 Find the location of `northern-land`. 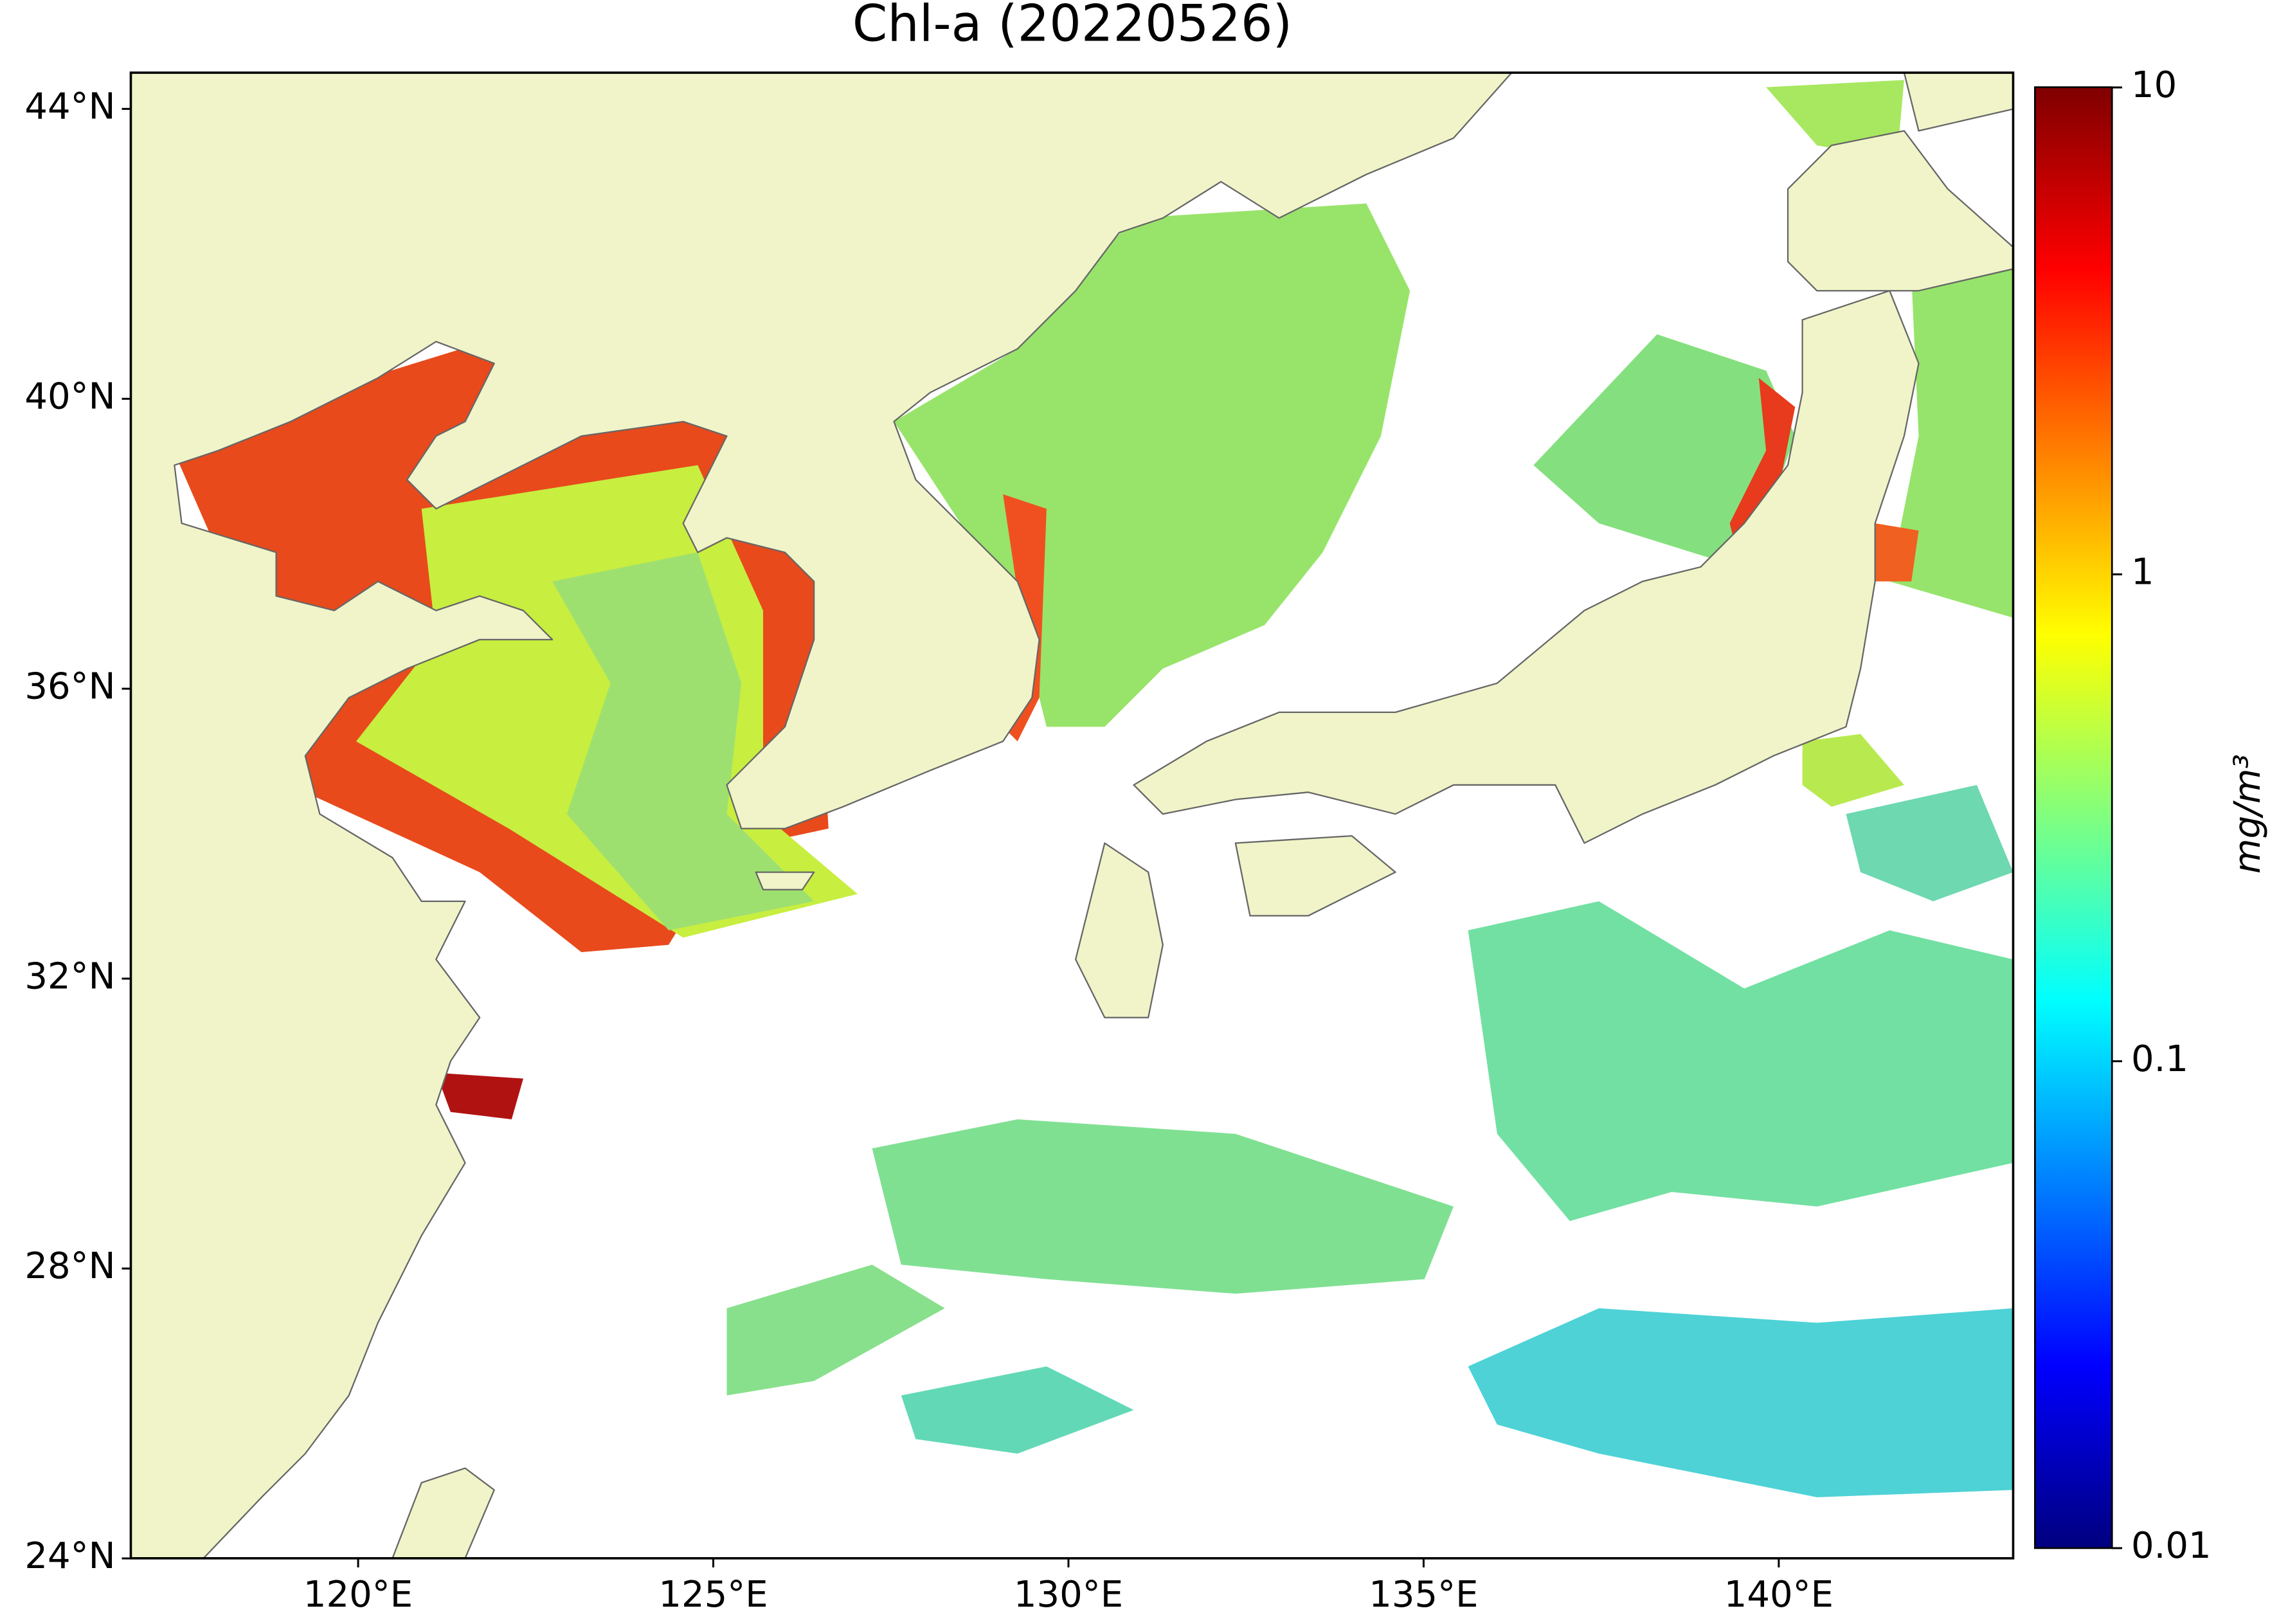

northern-land is located at coordinates (1958, 103).